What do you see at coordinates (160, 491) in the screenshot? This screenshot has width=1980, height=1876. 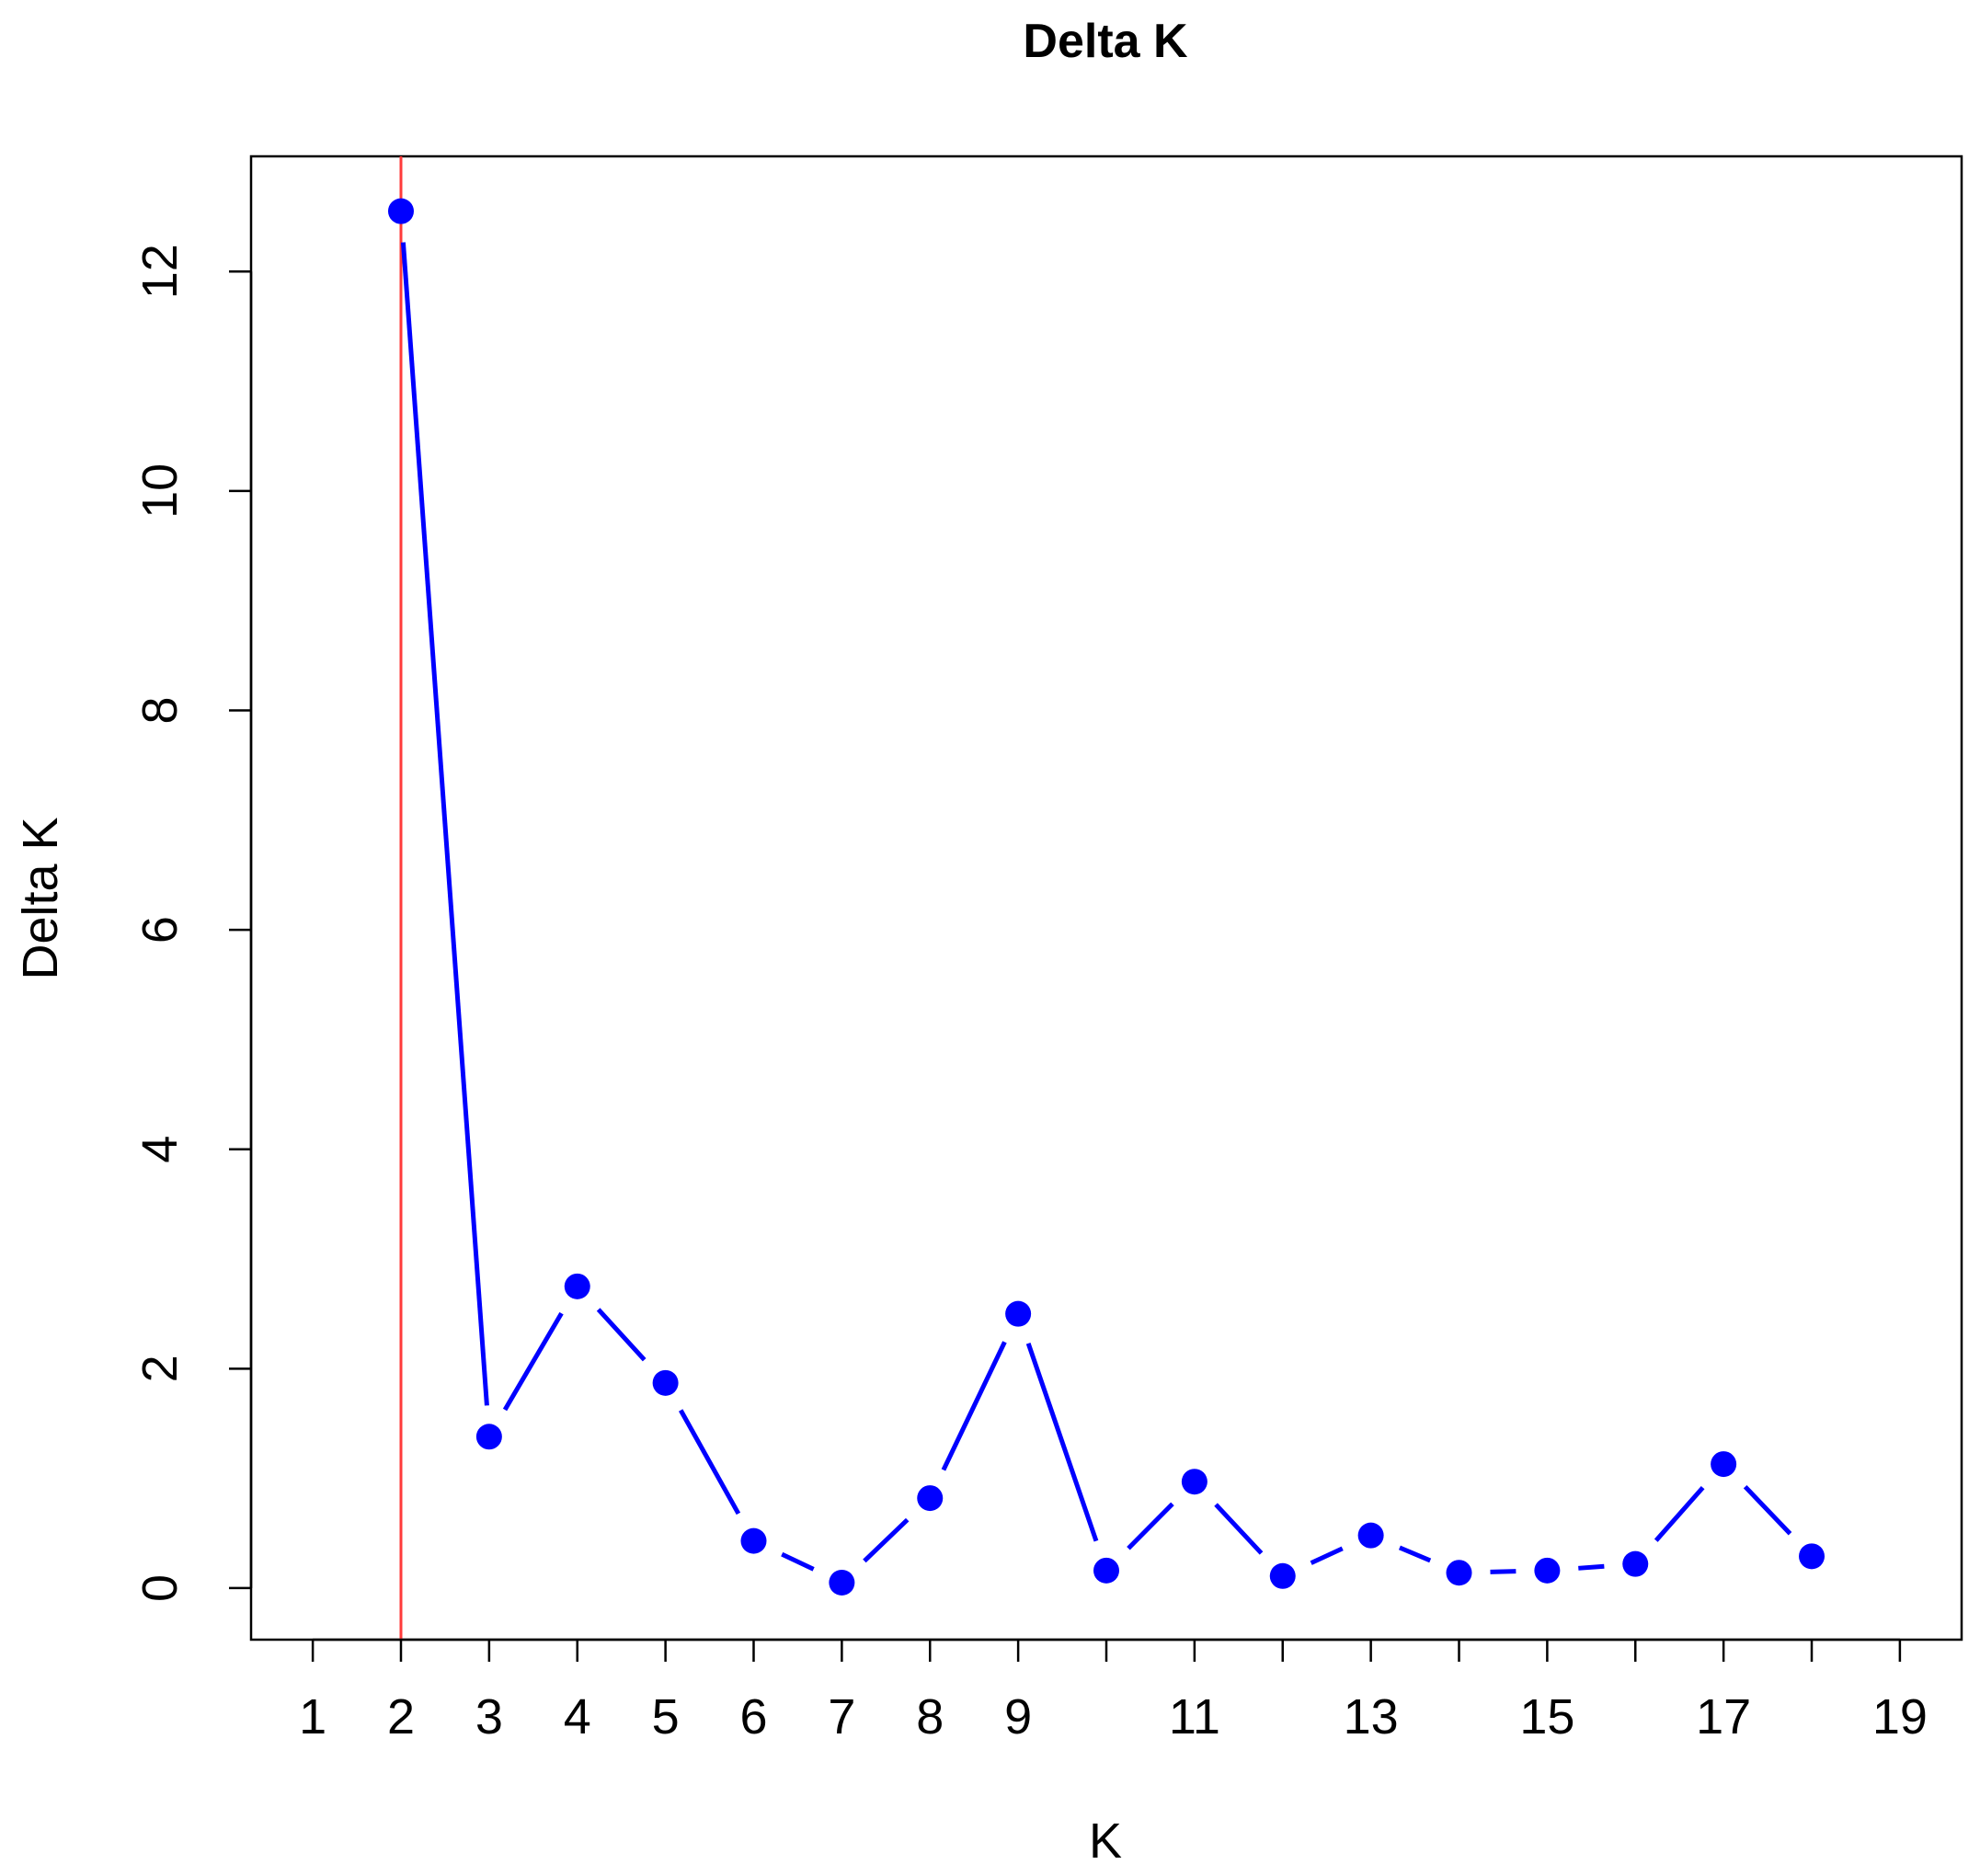 I see `y-tick-label: 10` at bounding box center [160, 491].